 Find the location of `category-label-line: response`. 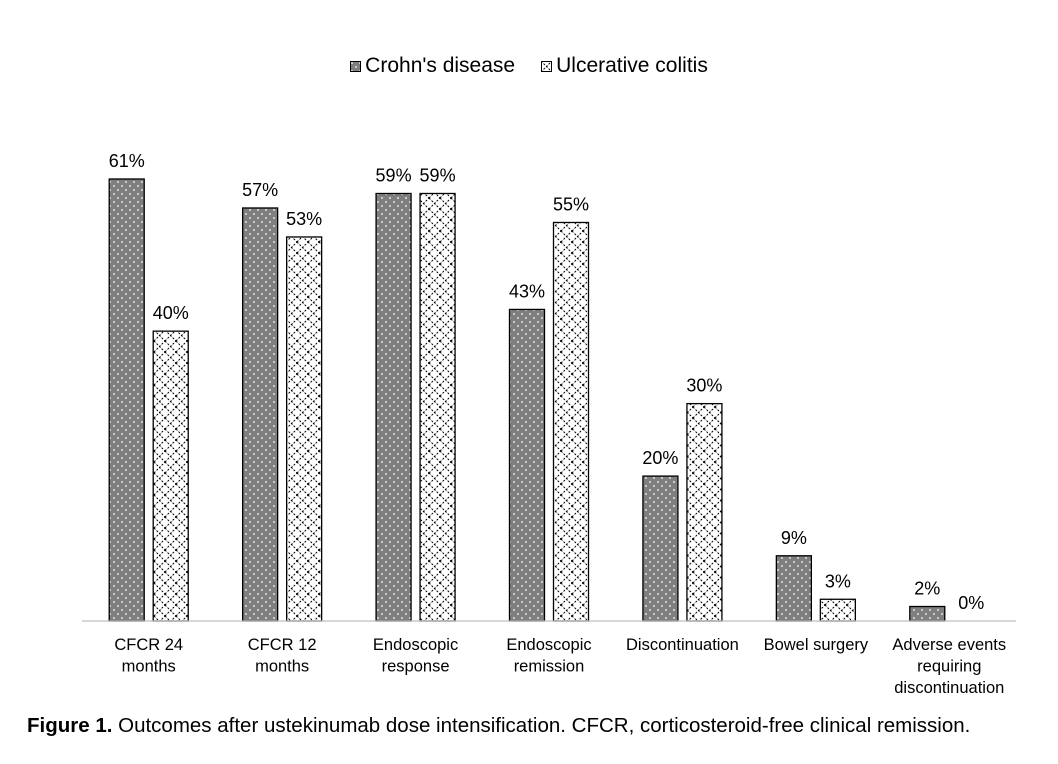

category-label-line: response is located at coordinates (416, 667).